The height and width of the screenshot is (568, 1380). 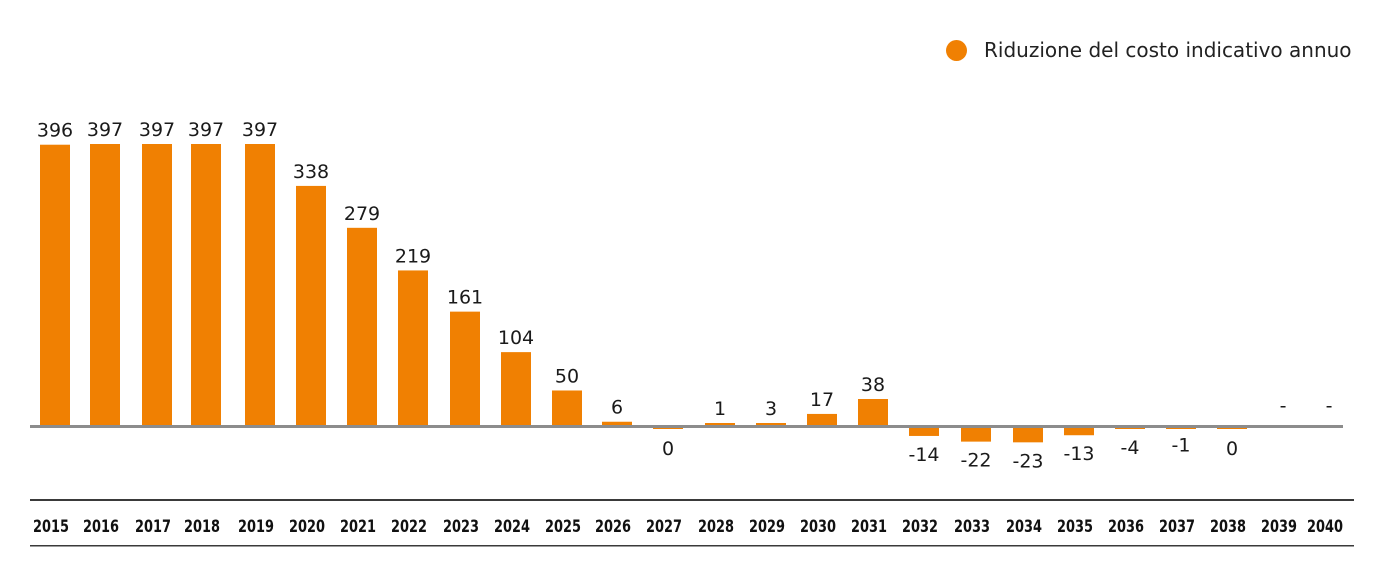 What do you see at coordinates (617, 408) in the screenshot?
I see `value-label-2026: 6` at bounding box center [617, 408].